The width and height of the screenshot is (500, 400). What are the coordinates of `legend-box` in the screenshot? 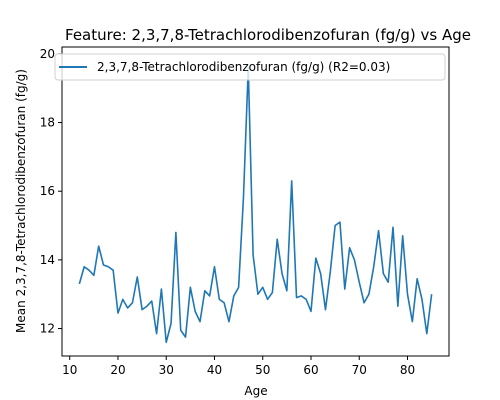 It's located at (250, 67).